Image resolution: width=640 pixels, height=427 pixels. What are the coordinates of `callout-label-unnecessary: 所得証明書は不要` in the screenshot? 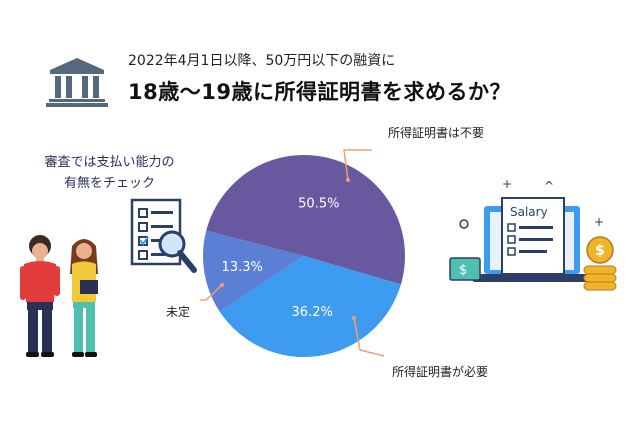 It's located at (436, 133).